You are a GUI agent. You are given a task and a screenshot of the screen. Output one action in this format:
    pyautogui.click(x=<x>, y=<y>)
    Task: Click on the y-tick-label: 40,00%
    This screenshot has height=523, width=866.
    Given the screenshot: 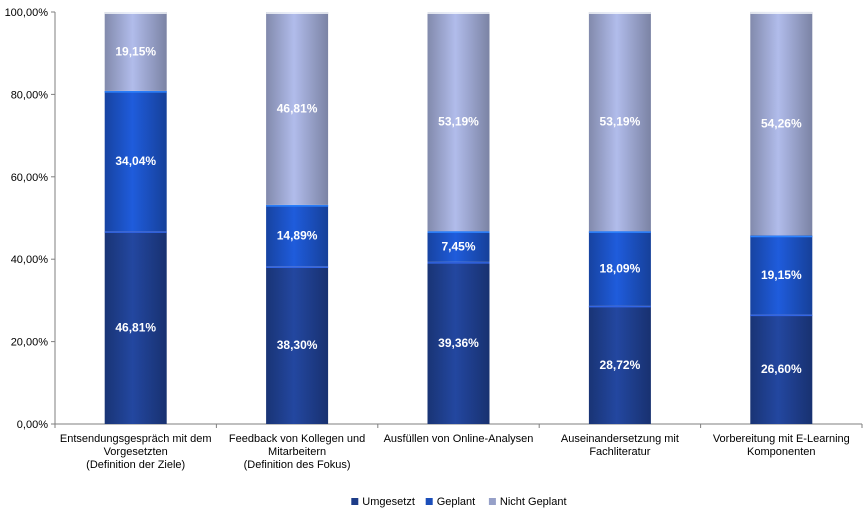 What is the action you would take?
    pyautogui.click(x=30, y=260)
    